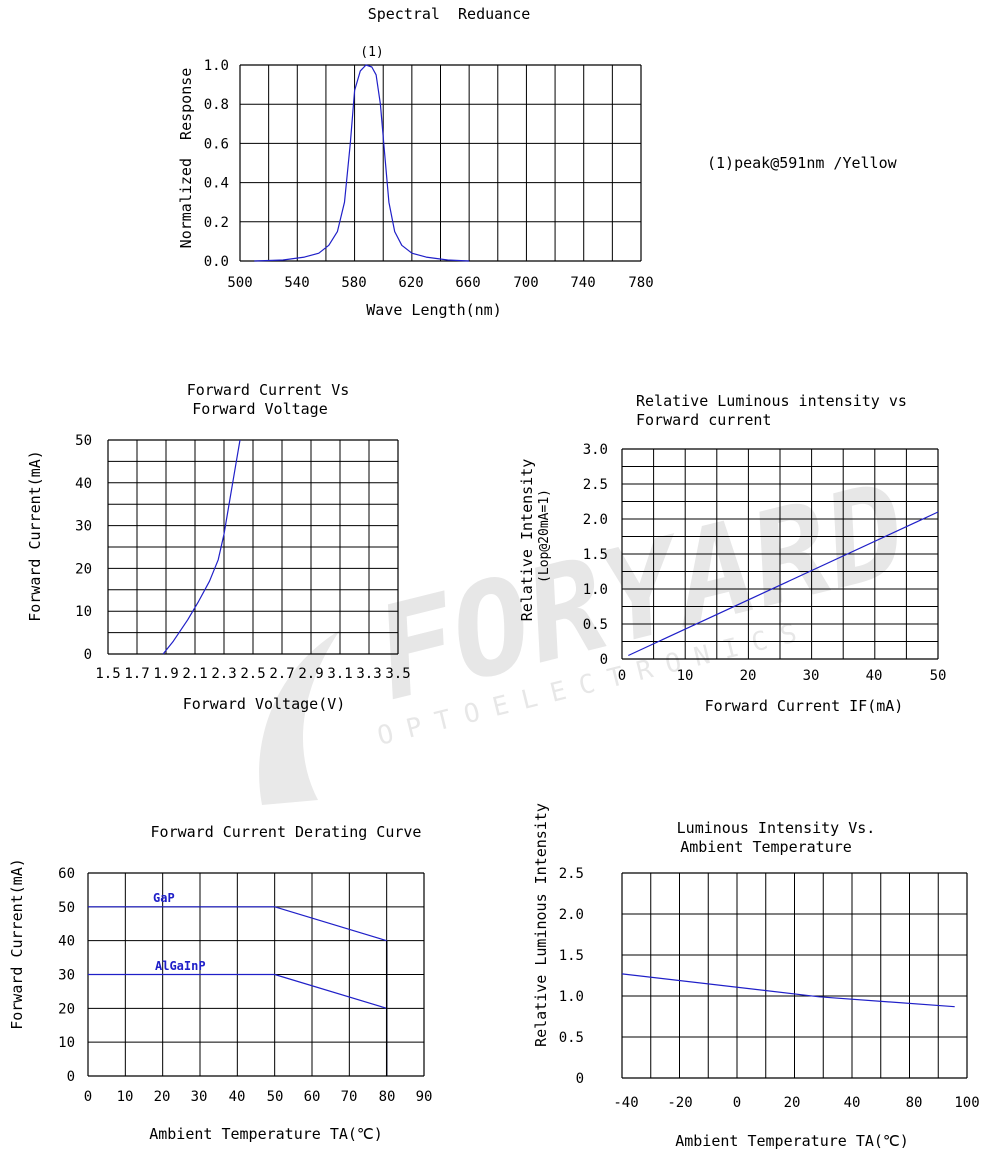 Image resolution: width=985 pixels, height=1153 pixels. What do you see at coordinates (258, 1097) in the screenshot?
I see `x-ticks: 0 10 20 30 40 50 60 70 80 90` at bounding box center [258, 1097].